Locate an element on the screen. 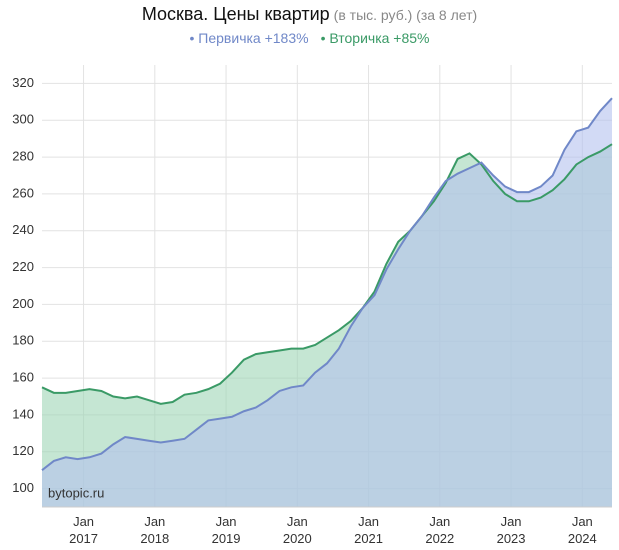 This screenshot has height=550, width=619. y-tick-label: 200 is located at coordinates (23, 303).